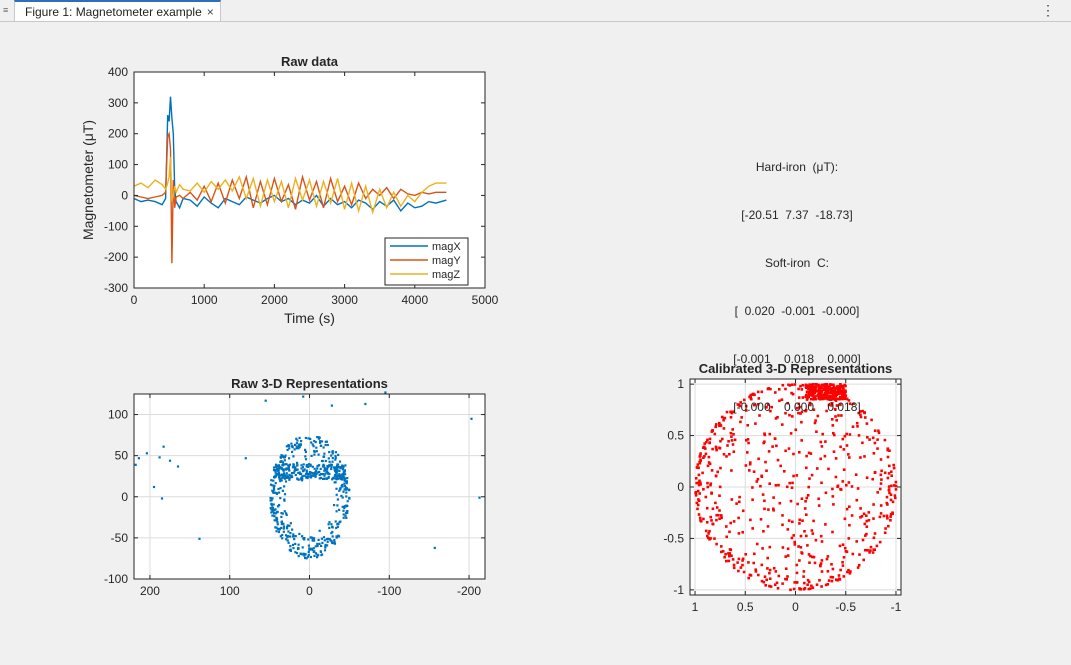 This screenshot has height=665, width=1071. Describe the element at coordinates (446, 275) in the screenshot. I see `legend-label-magZ: magZ` at that location.